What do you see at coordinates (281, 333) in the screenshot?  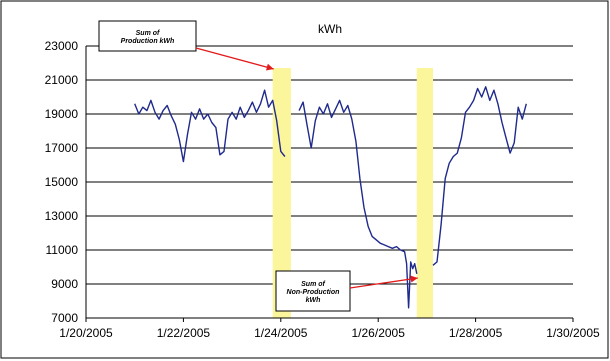 I see `x-tick-label: 1/24/2005` at bounding box center [281, 333].